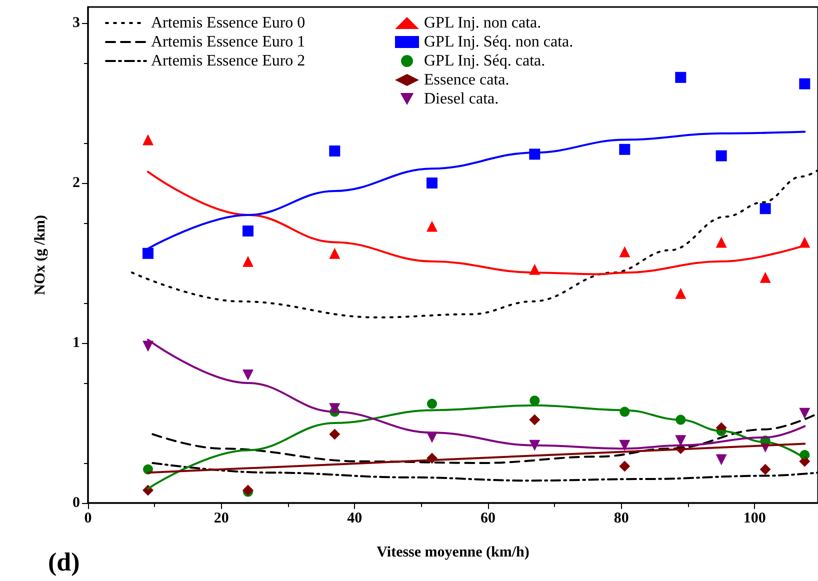 Image resolution: width=818 pixels, height=581 pixels. What do you see at coordinates (354, 518) in the screenshot?
I see `x-tick-label: 40` at bounding box center [354, 518].